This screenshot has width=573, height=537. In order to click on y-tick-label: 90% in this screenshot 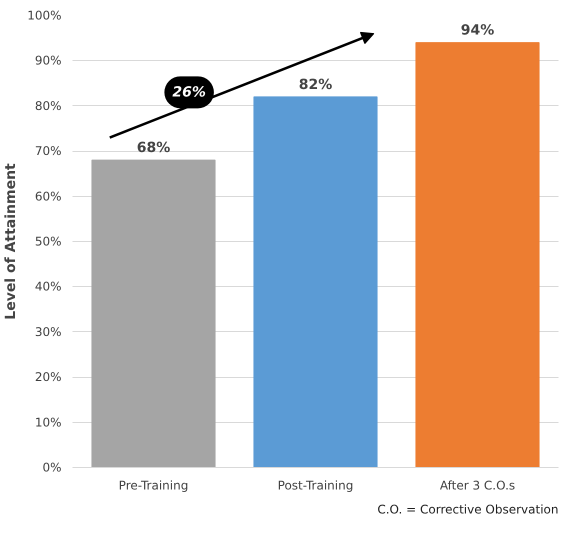, I will do `click(48, 61)`.